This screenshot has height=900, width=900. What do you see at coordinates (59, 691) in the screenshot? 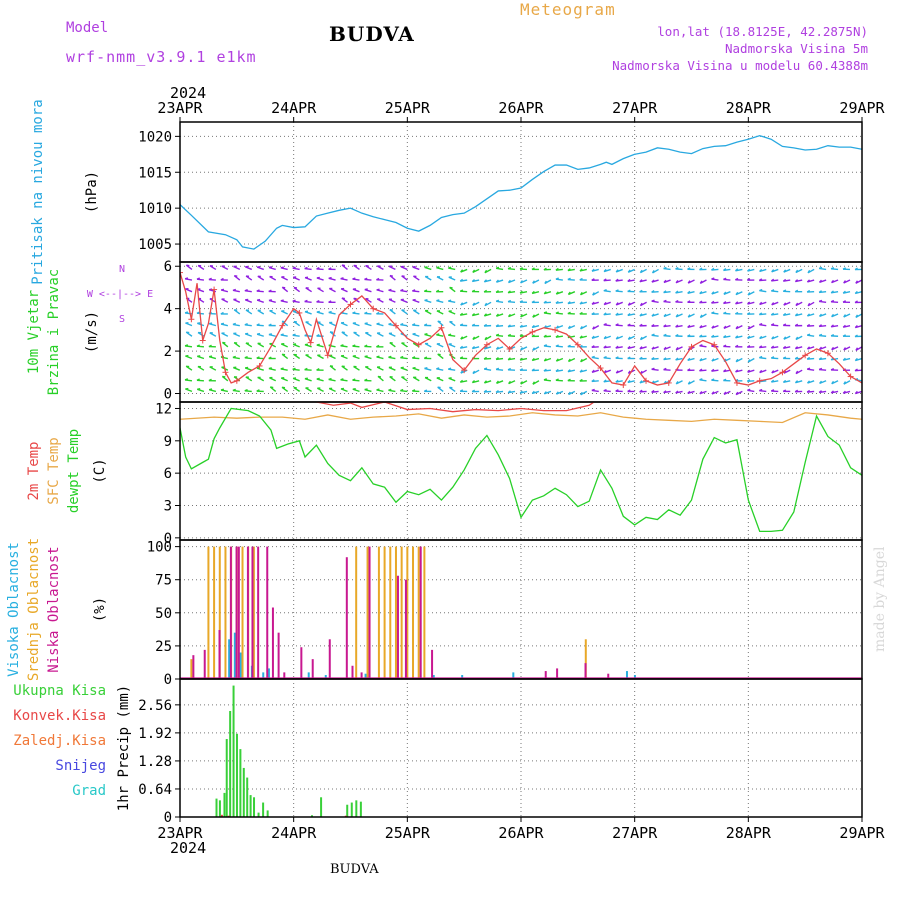
I see `precipitation-legend-label: Ukupna Kisa` at bounding box center [59, 691].